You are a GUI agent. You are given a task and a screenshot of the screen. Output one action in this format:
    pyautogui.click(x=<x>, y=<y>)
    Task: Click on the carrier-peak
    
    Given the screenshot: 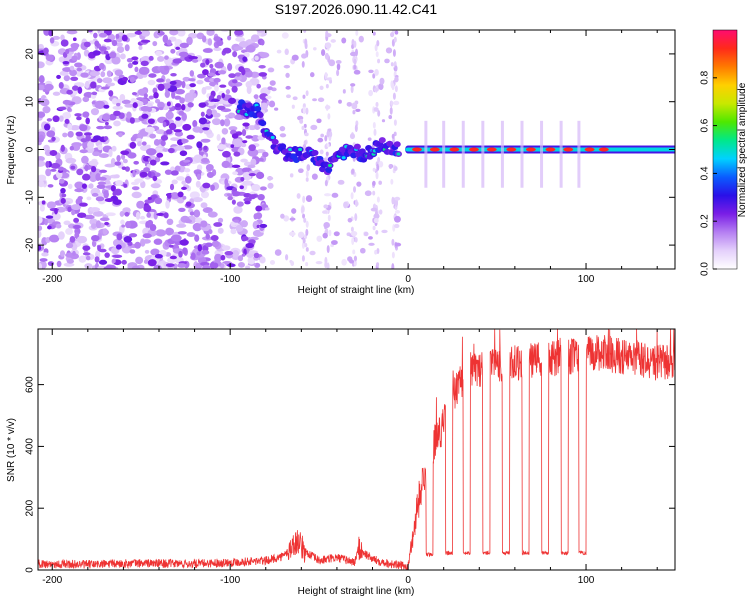 What is the action you would take?
    pyautogui.click(x=511, y=149)
    